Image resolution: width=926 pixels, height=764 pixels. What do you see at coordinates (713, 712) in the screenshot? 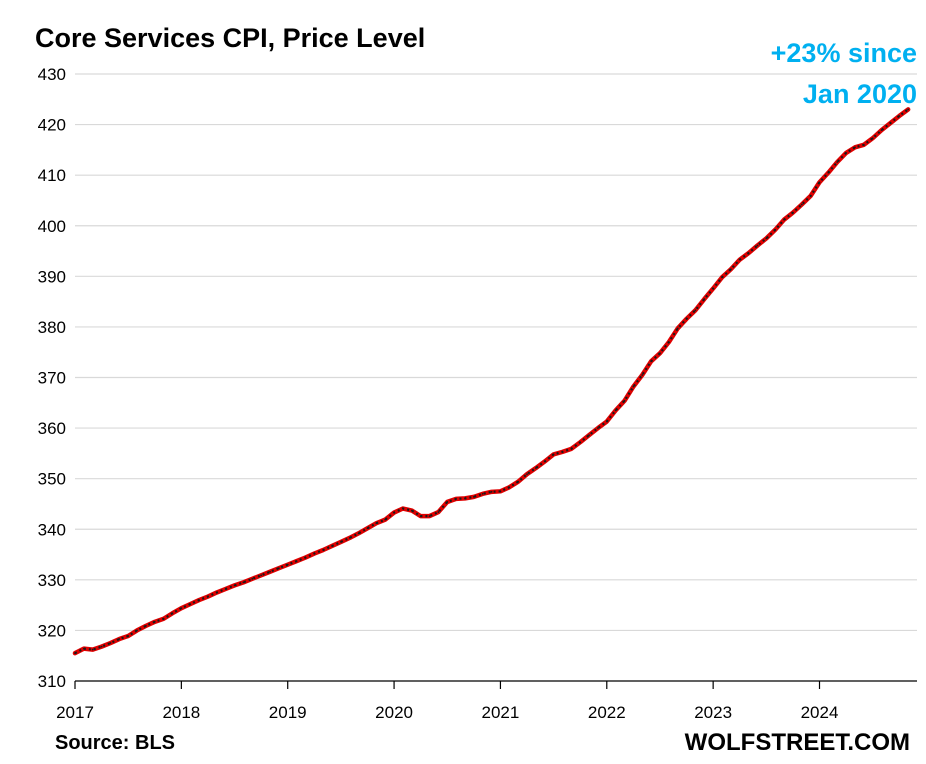
I see `x-tick-label: 2023` at bounding box center [713, 712].